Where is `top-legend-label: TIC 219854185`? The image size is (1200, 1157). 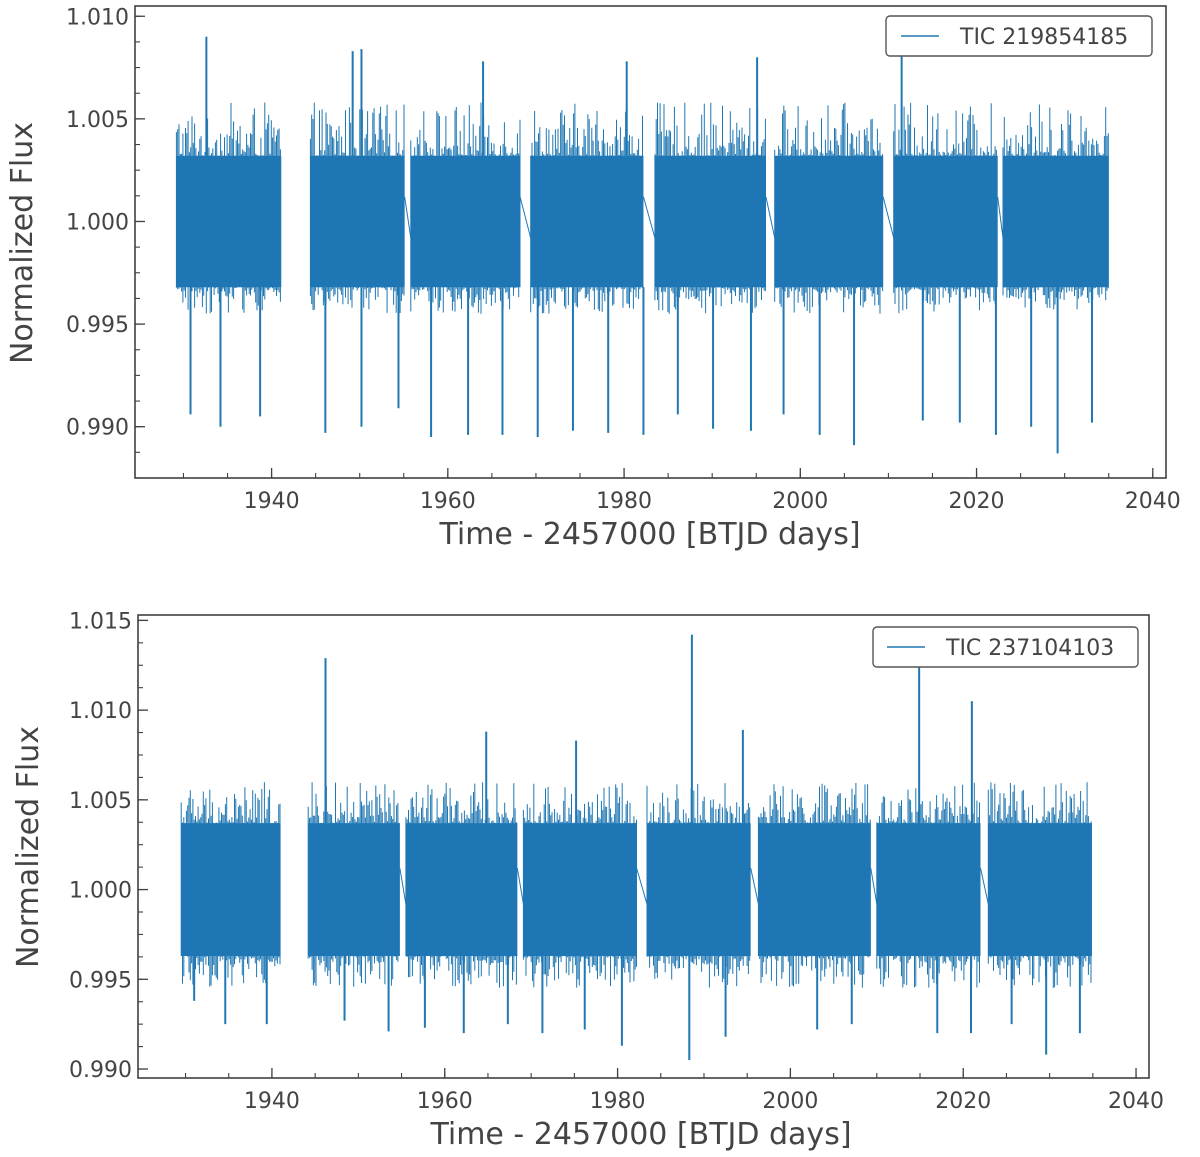 top-legend-label: TIC 219854185 is located at coordinates (1043, 37).